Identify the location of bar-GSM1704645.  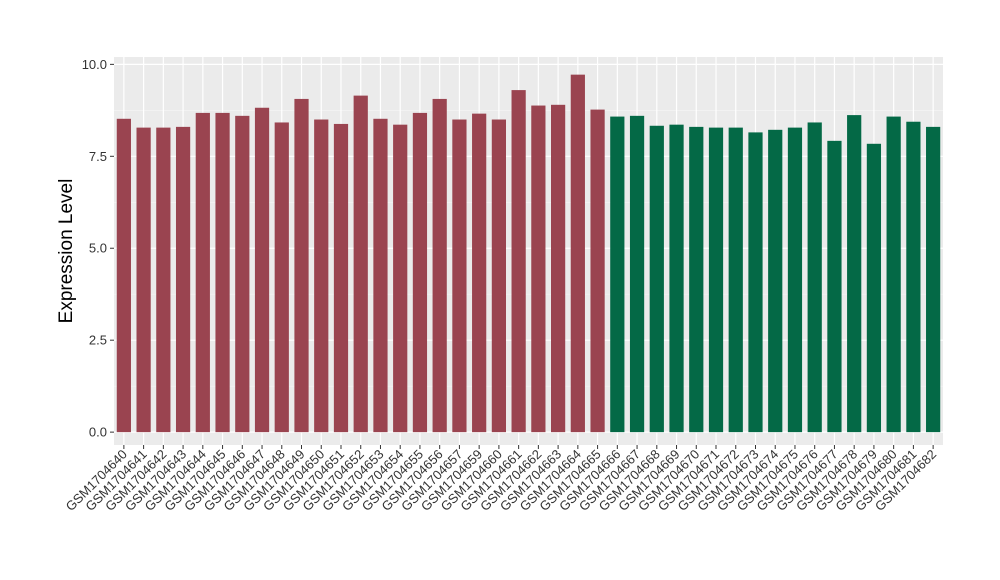
(222, 272).